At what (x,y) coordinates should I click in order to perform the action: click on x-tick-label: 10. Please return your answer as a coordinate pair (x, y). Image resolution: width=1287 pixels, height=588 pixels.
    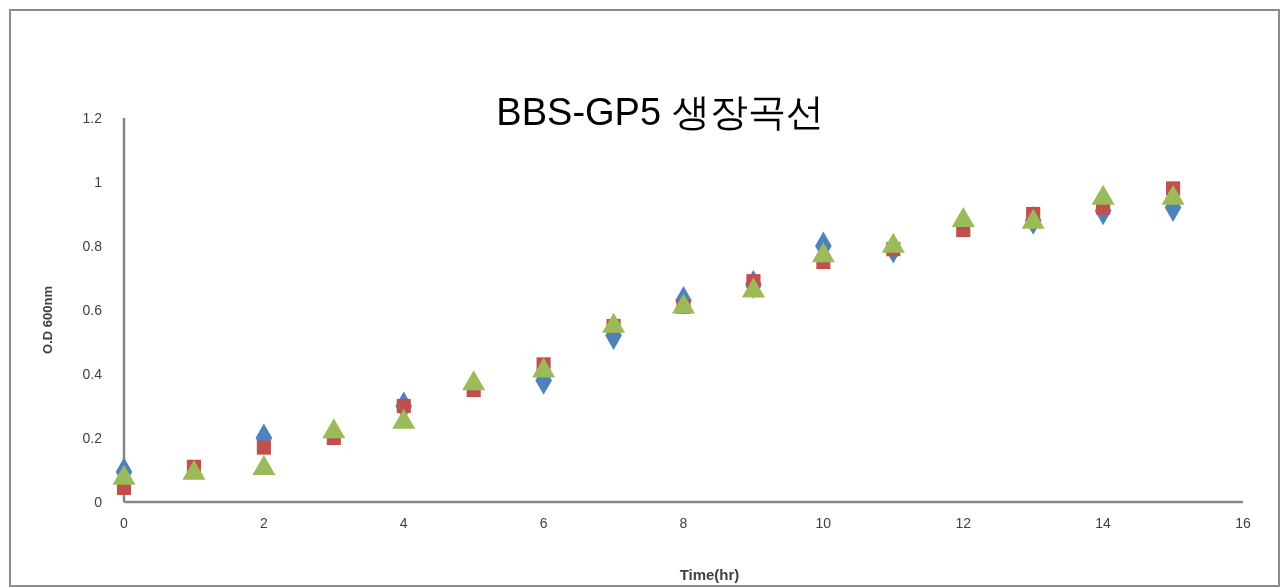
    Looking at the image, I should click on (823, 523).